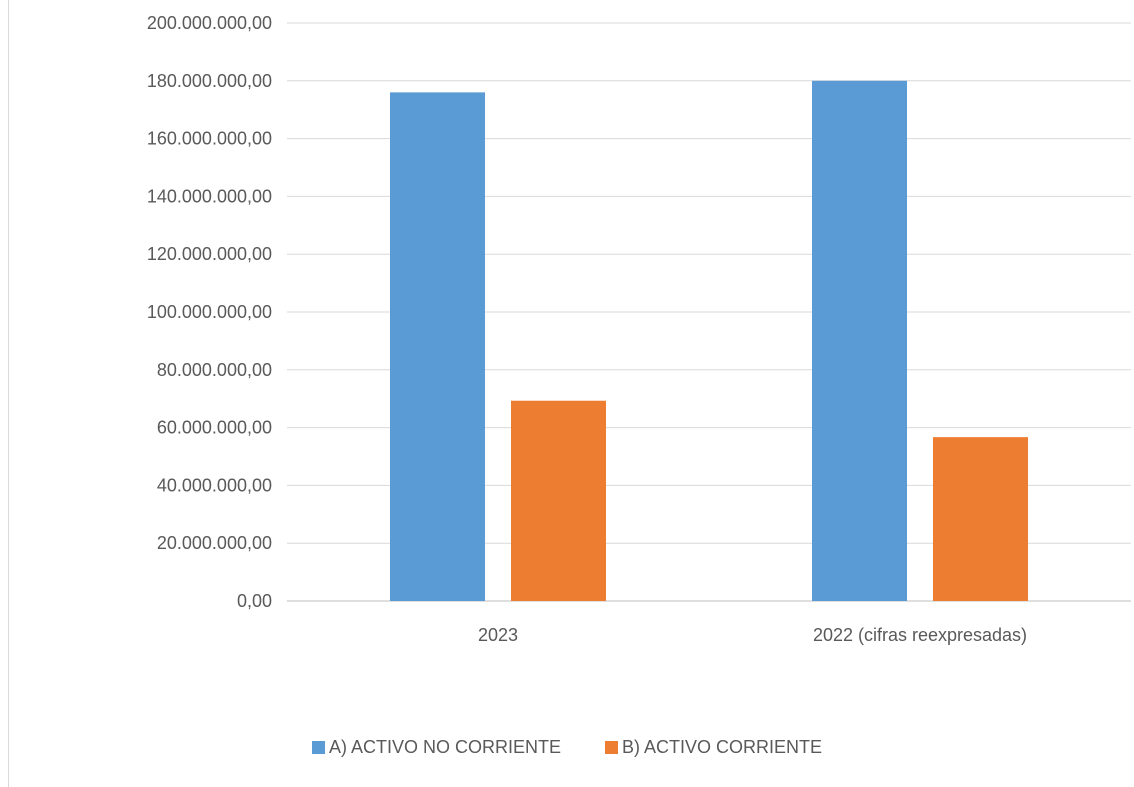 This screenshot has height=787, width=1134. I want to click on legend-label-activo-no-corriente: A) ACTIVO NO CORRIENTE, so click(444, 747).